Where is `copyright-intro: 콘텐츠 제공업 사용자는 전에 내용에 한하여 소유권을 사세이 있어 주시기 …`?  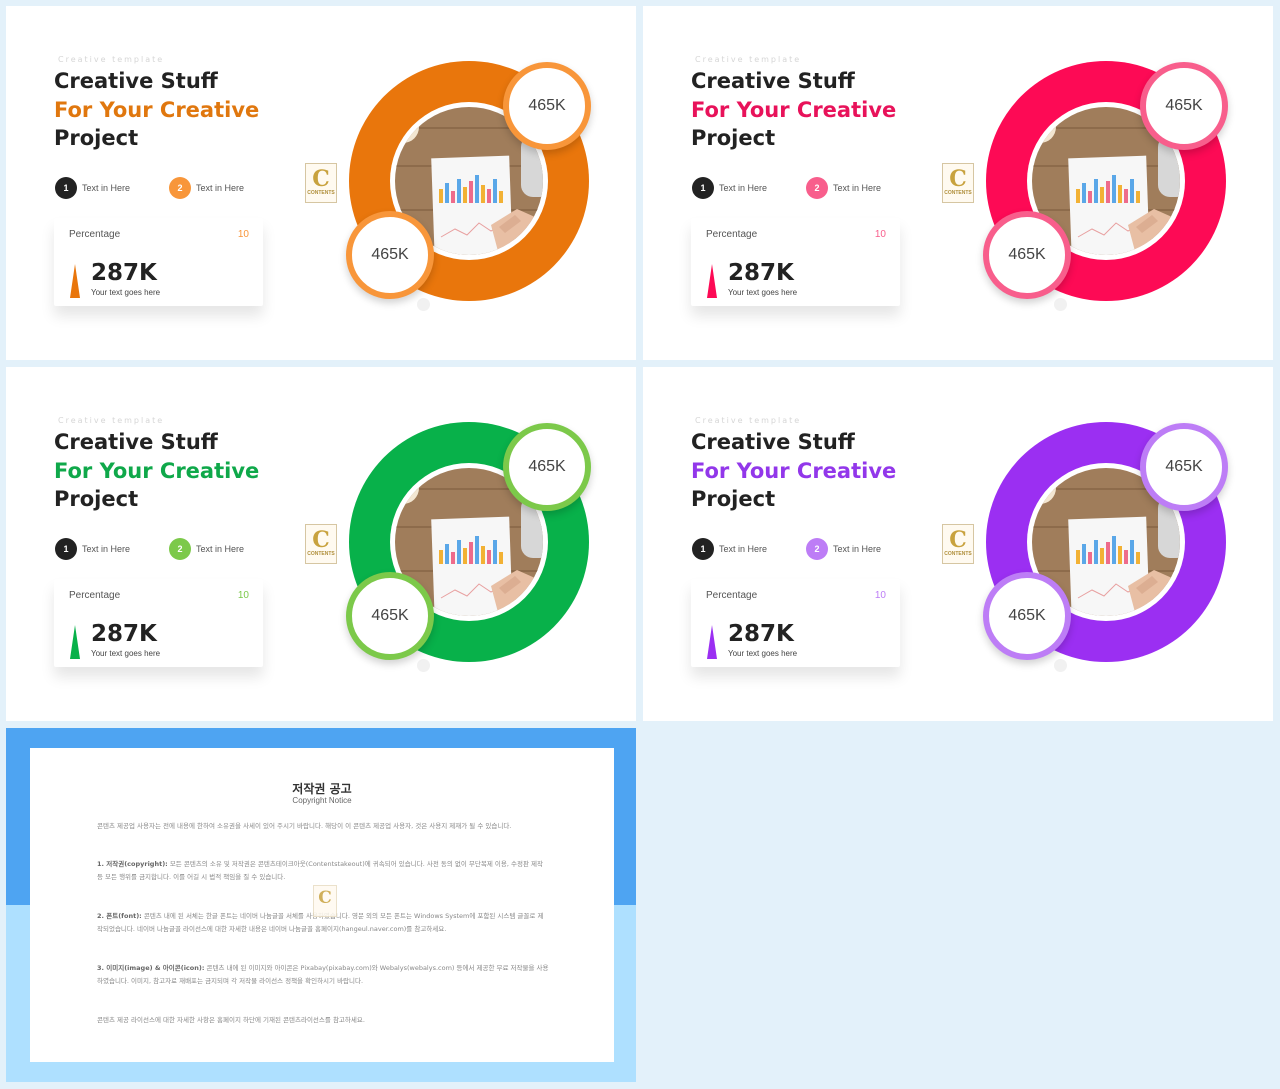
copyright-intro: 콘텐츠 제공업 사용자는 전에 내용에 한하여 소유권을 사세이 있어 주시기 … is located at coordinates (304, 826).